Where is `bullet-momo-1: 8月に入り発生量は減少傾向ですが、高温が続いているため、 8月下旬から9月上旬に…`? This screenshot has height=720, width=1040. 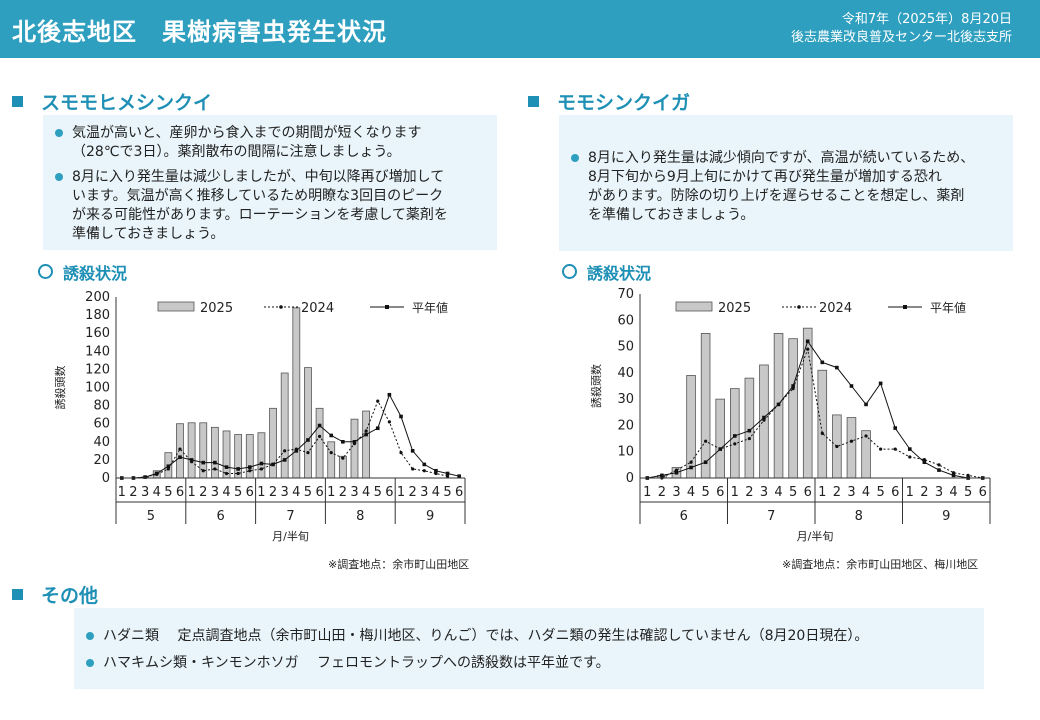 bullet-momo-1: 8月に入り発生量は減少傾向ですが、高温が続いているため、 8月下旬から9月上旬に… is located at coordinates (789, 187).